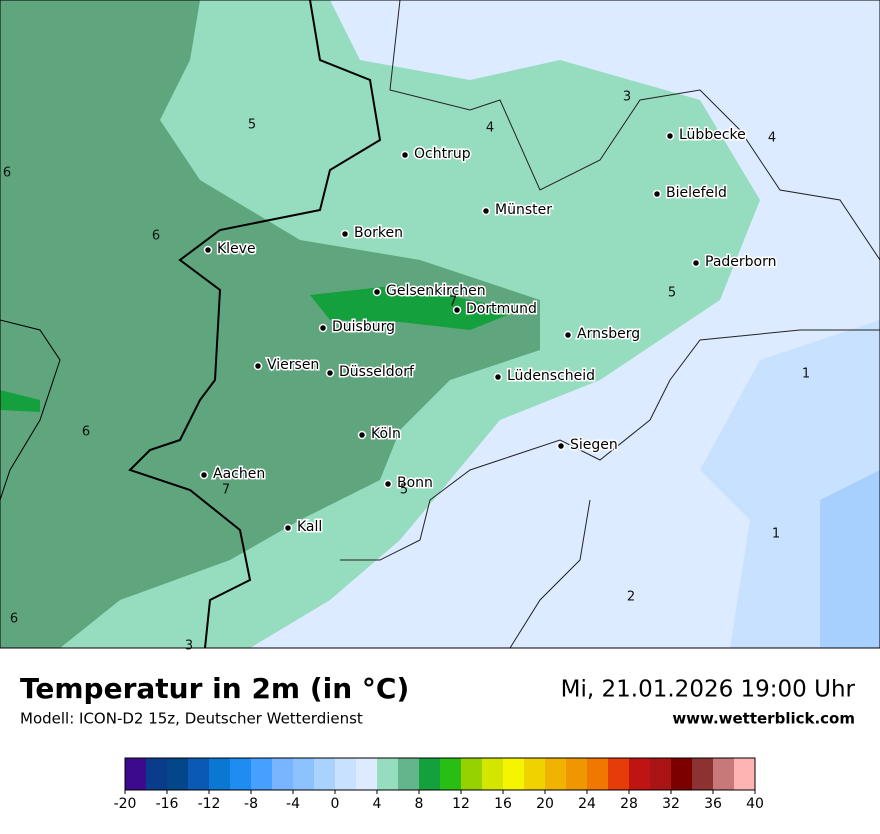 The height and width of the screenshot is (834, 880). Describe the element at coordinates (523, 210) in the screenshot. I see `city-label: Münster` at that location.